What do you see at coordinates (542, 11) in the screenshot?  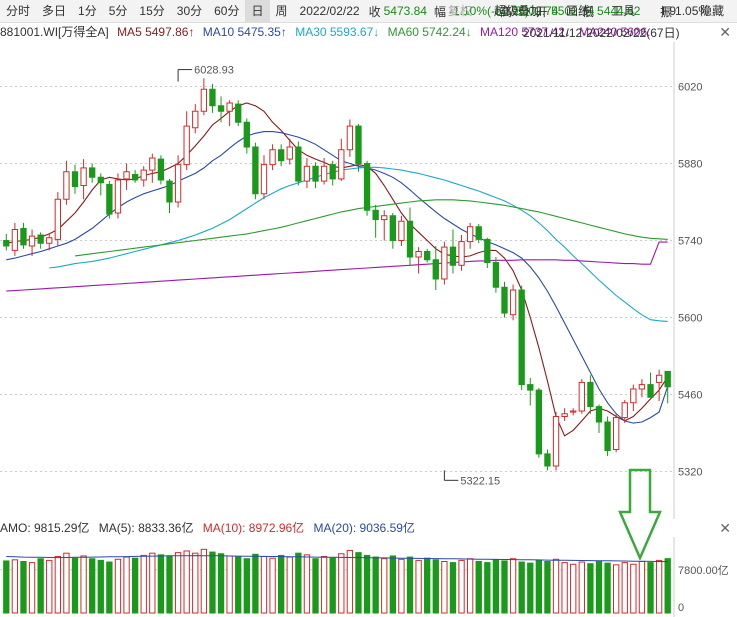 I see `open-label: 开` at bounding box center [542, 11].